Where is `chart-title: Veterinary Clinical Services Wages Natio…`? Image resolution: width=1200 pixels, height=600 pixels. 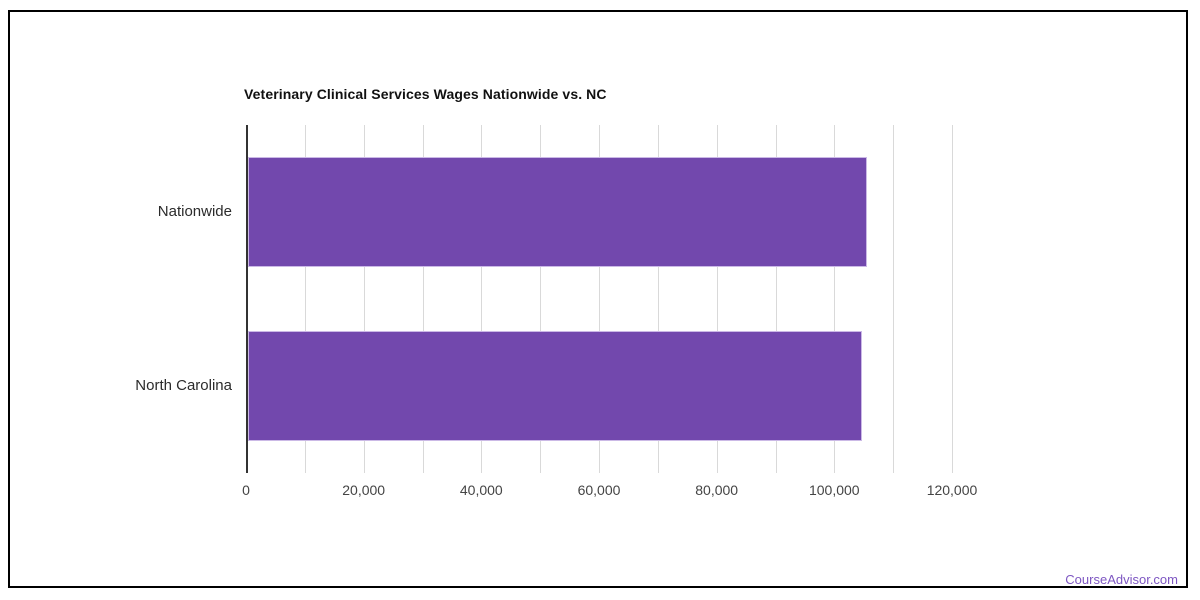
chart-title: Veterinary Clinical Services Wages Natio… is located at coordinates (425, 94).